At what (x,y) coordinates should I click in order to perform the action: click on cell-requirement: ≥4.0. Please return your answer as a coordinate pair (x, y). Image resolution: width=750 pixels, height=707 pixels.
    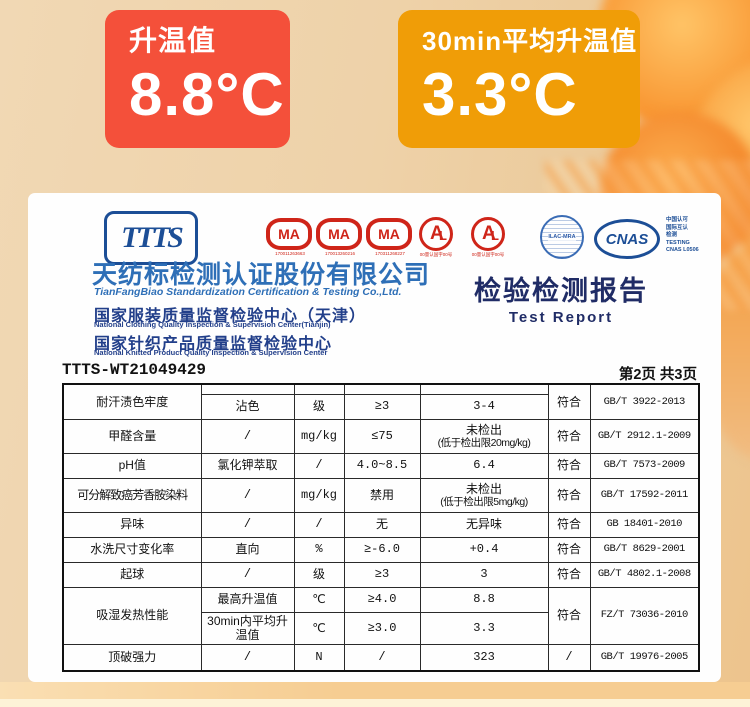
    Looking at the image, I should click on (382, 599).